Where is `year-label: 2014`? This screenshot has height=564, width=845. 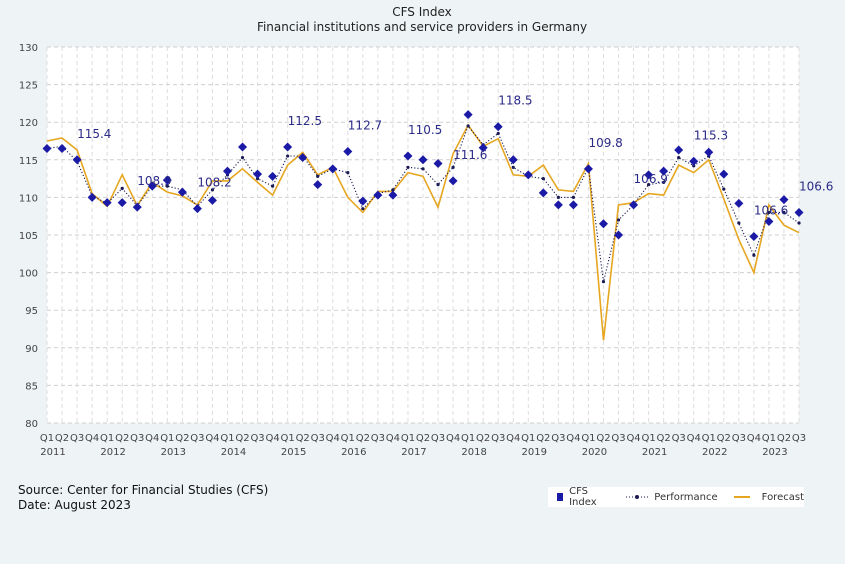
year-label: 2014 is located at coordinates (233, 452).